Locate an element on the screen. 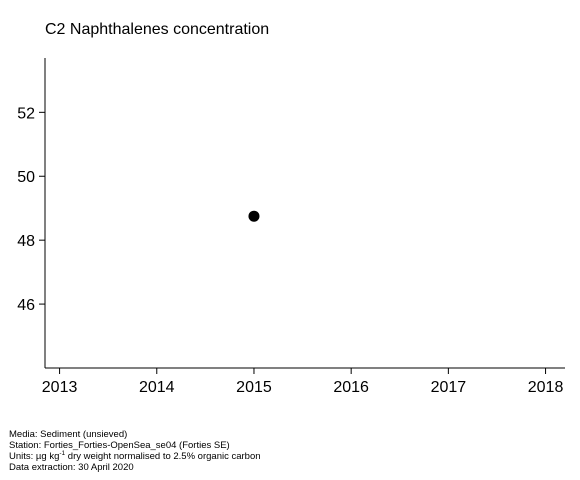 The width and height of the screenshot is (580, 480). y-tick-label: 48 is located at coordinates (26, 241).